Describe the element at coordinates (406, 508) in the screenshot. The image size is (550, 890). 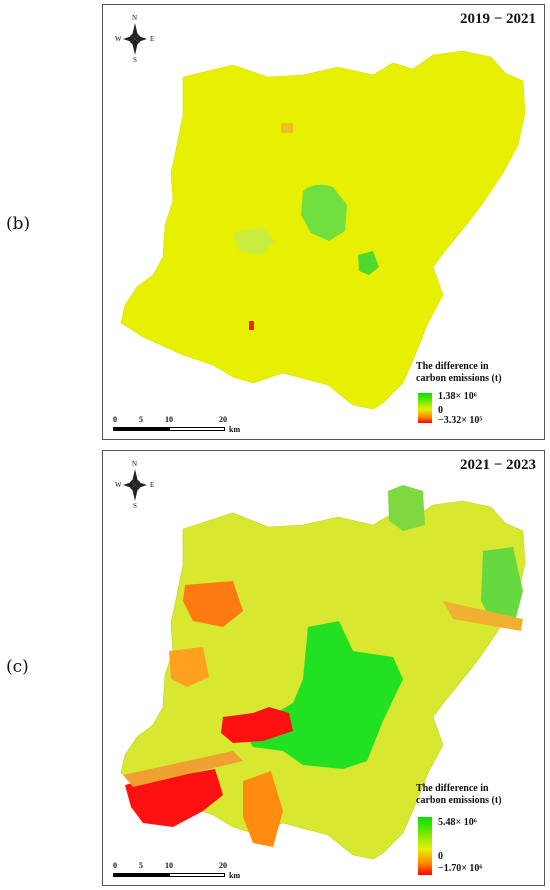
I see `green-north-c` at that location.